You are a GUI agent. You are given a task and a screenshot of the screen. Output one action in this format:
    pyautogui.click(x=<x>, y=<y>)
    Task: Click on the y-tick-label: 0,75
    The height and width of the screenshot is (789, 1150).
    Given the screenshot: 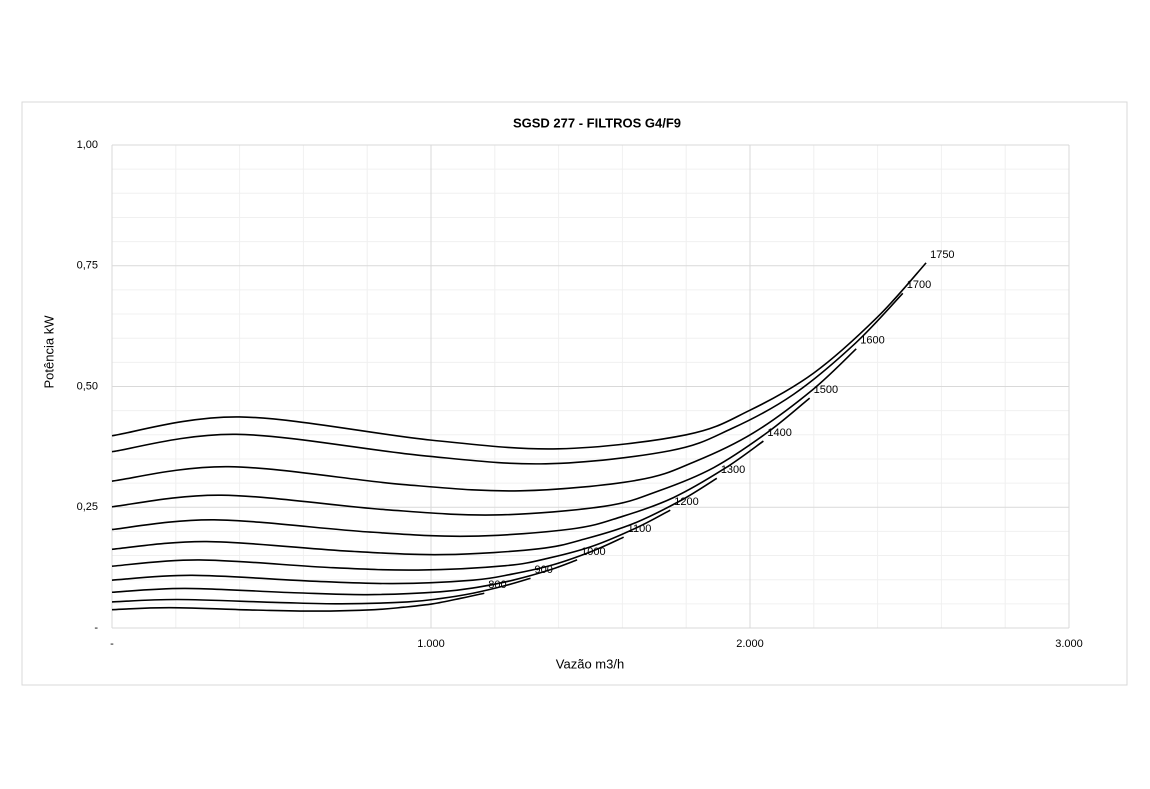 What is the action you would take?
    pyautogui.click(x=87, y=266)
    